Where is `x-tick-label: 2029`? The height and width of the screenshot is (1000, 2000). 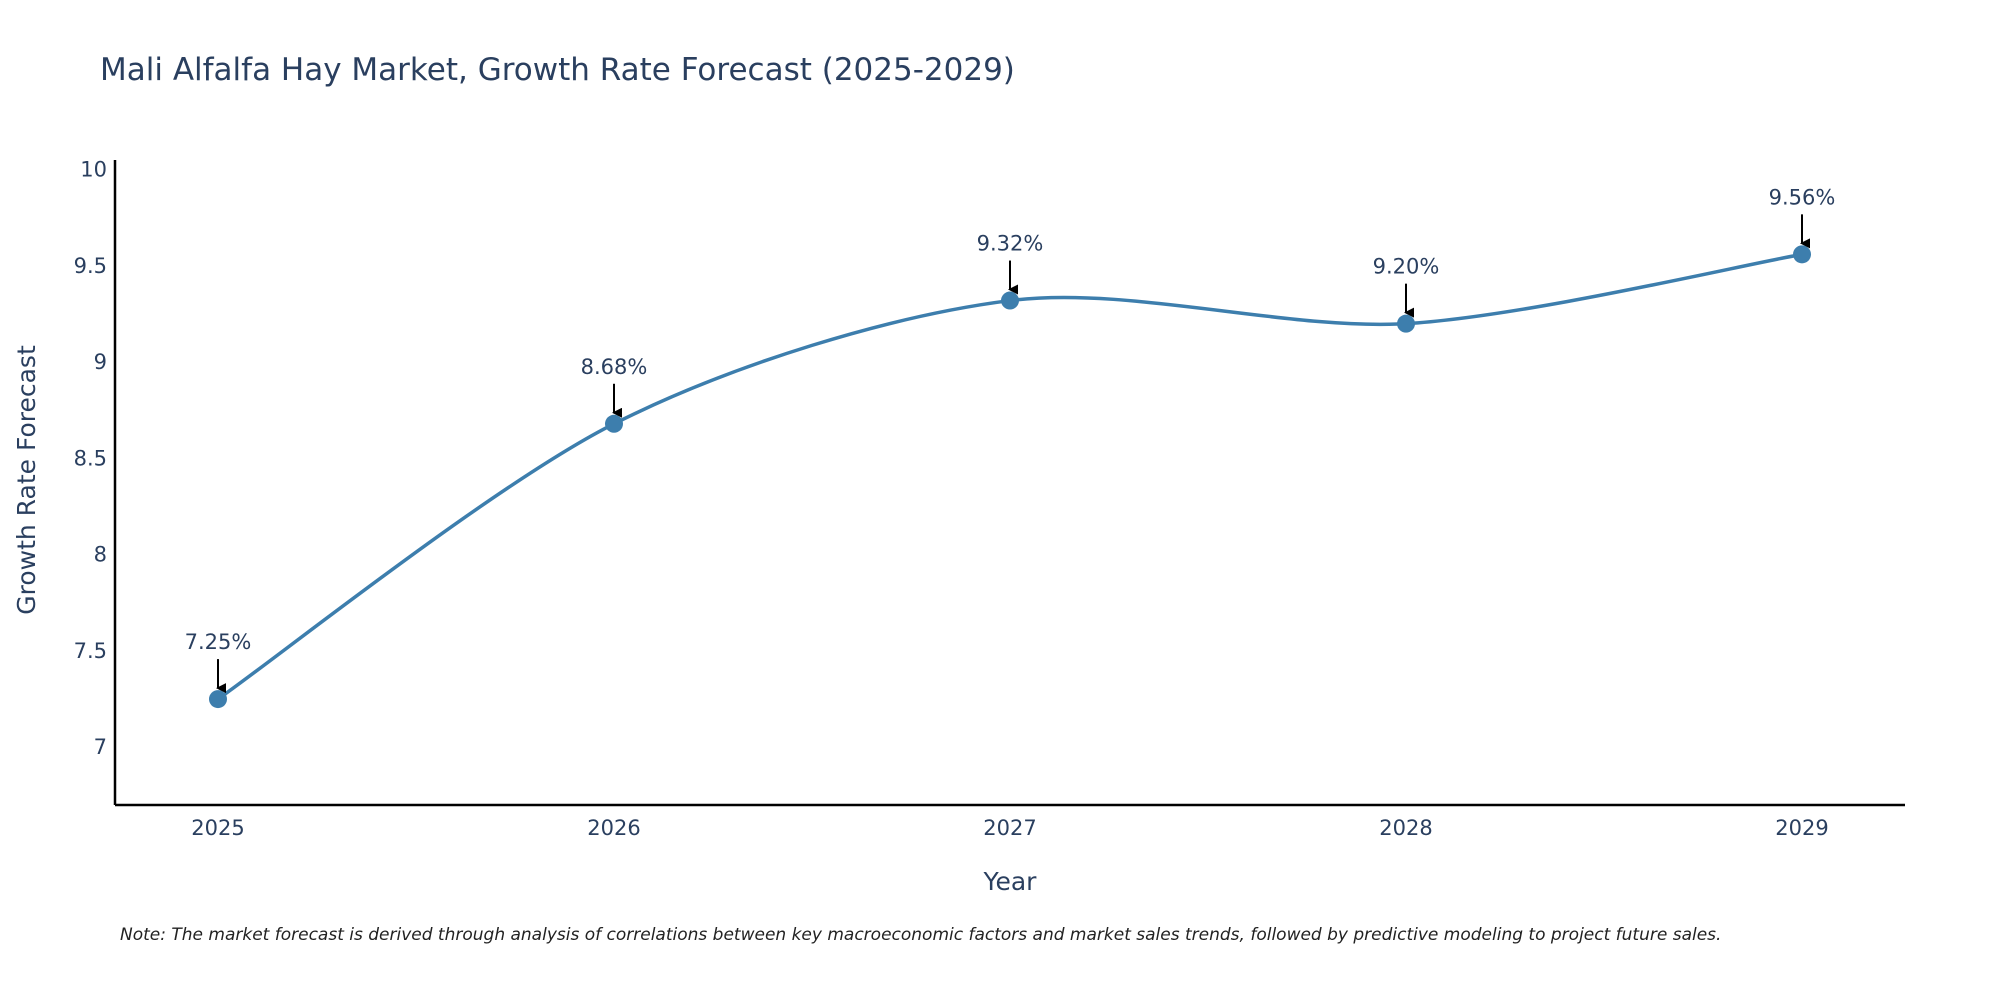 x-tick-label: 2029 is located at coordinates (1801, 828).